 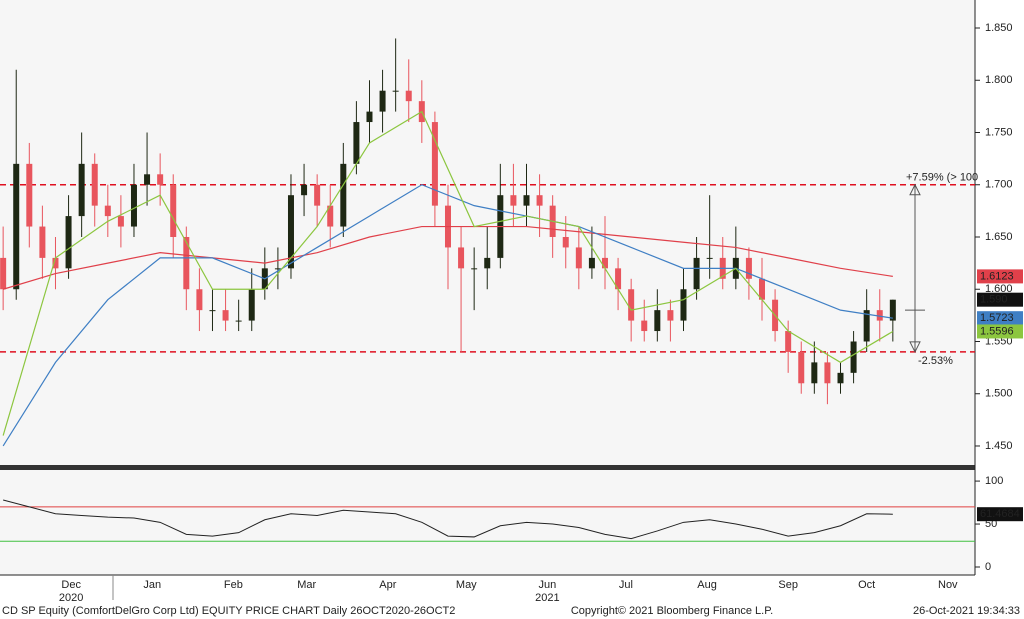 I want to click on x-tick-label: Jun, so click(x=548, y=585).